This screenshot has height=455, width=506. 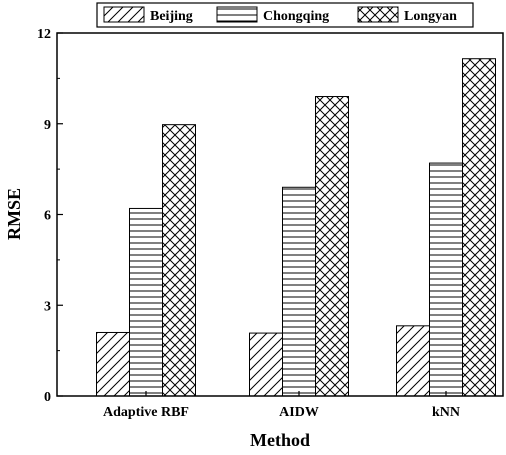 I want to click on legend-label-longyan: Longyan, so click(x=430, y=16).